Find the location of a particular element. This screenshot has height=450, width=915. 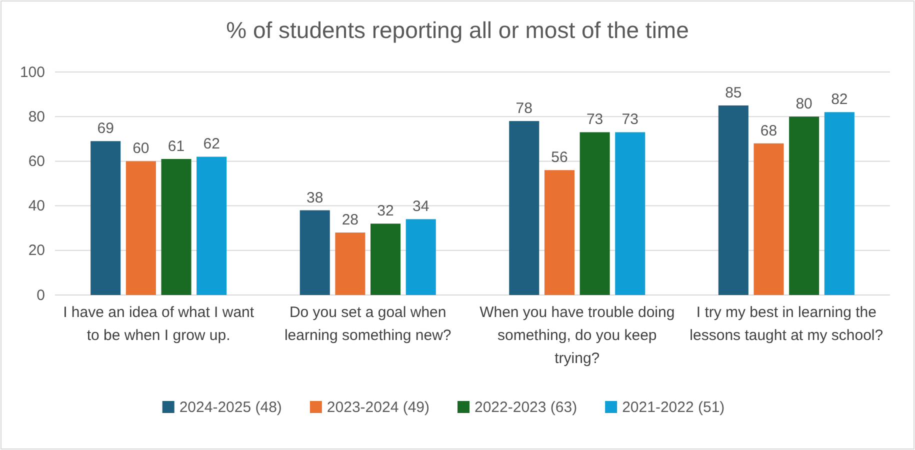

x-tick-label: When you have trouble doing something, do you keep trying? is located at coordinates (577, 335).